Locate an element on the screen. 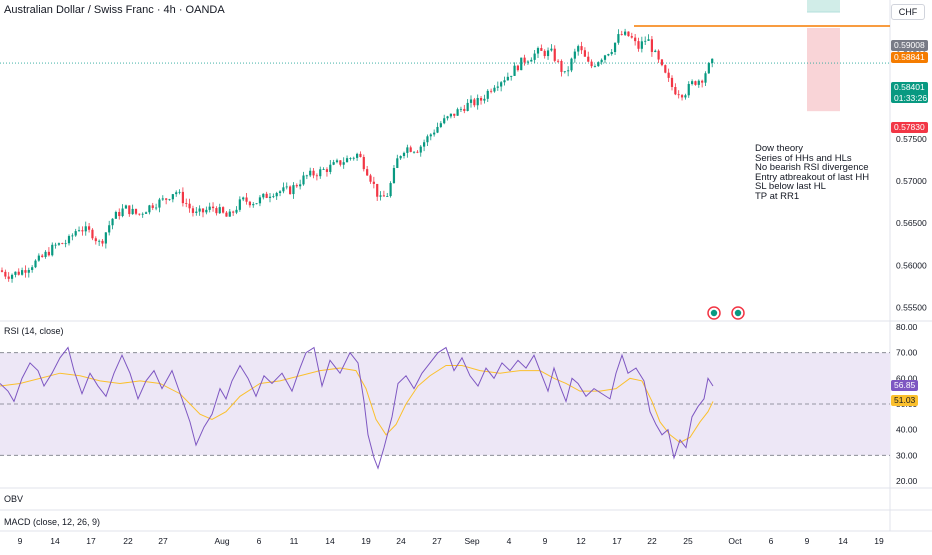 The height and width of the screenshot is (555, 932). event-icon-core is located at coordinates (738, 313).